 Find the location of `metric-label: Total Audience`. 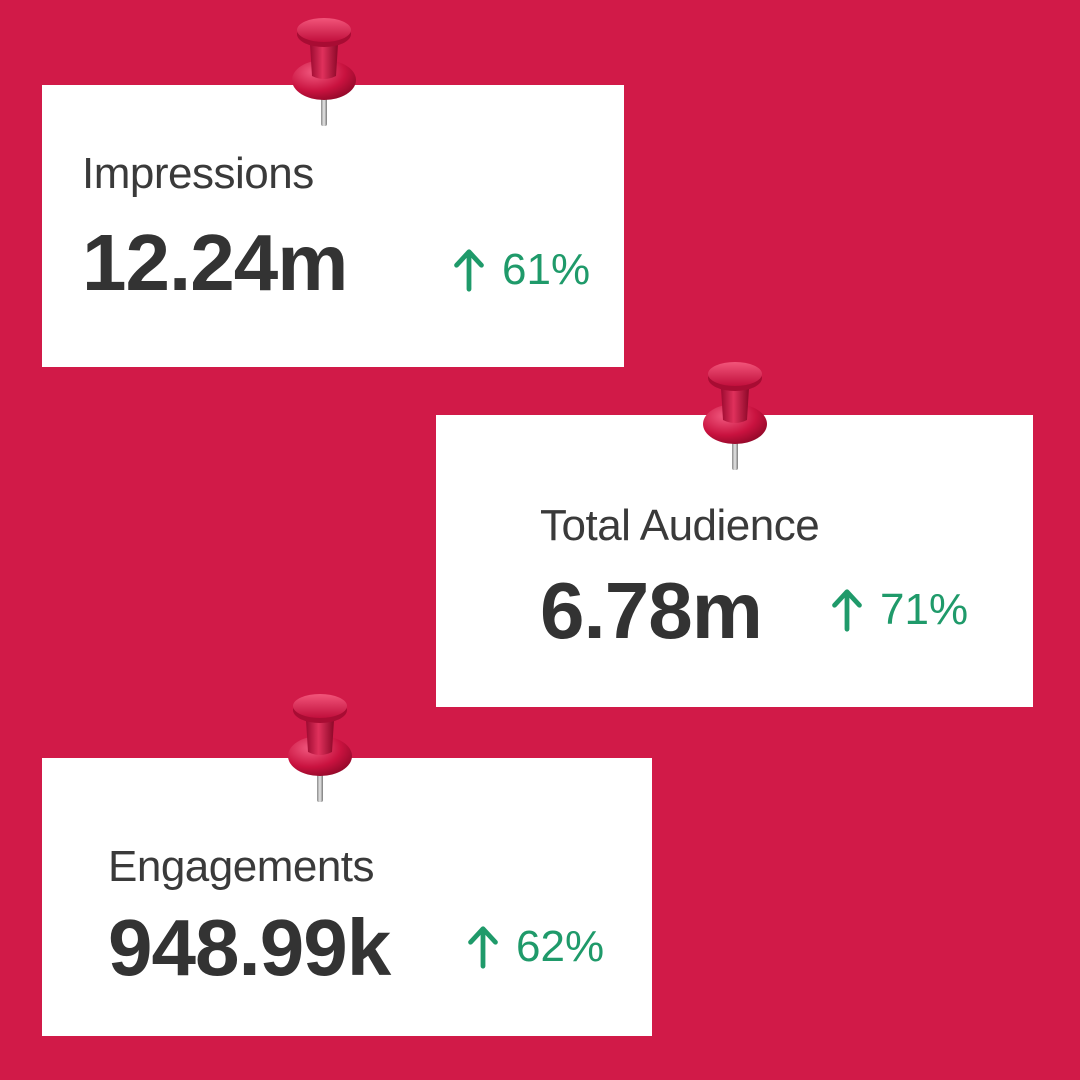

metric-label: Total Audience is located at coordinates (680, 525).